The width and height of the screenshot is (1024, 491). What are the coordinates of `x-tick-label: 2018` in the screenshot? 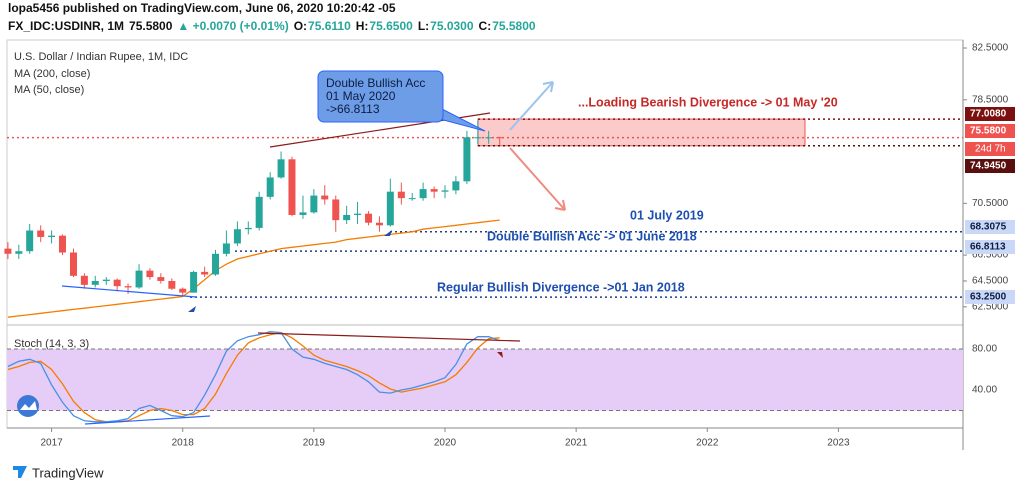 It's located at (183, 443).